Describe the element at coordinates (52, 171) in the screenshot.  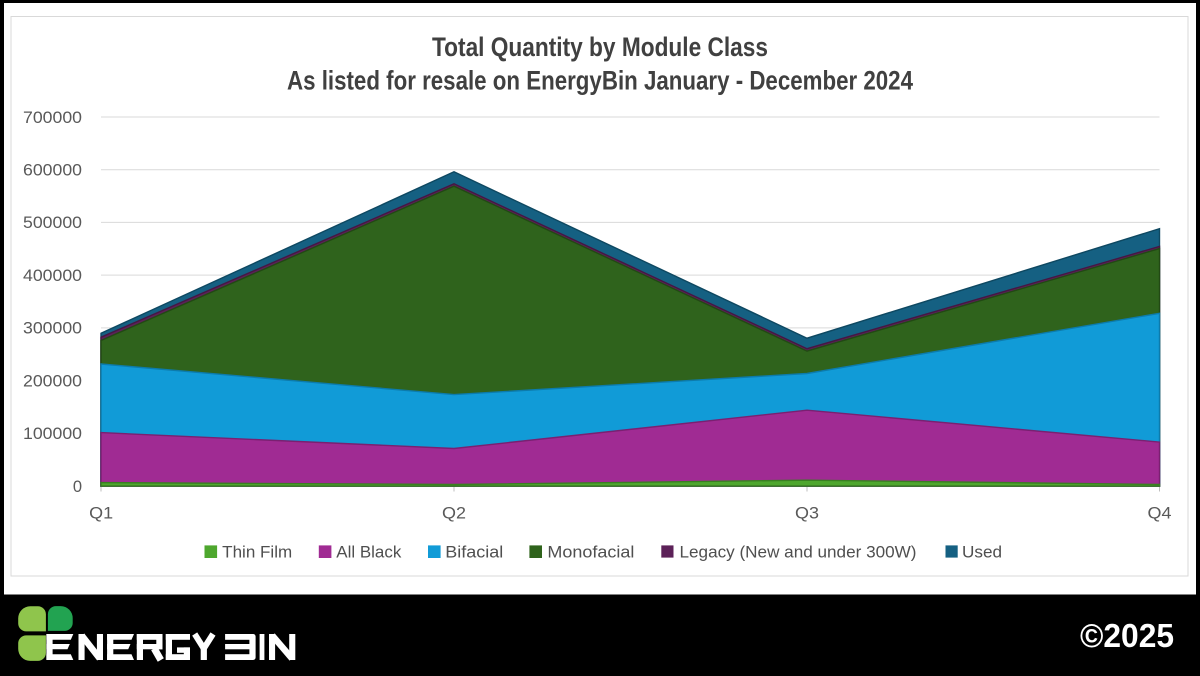
I see `svg-text: 600000` at that location.